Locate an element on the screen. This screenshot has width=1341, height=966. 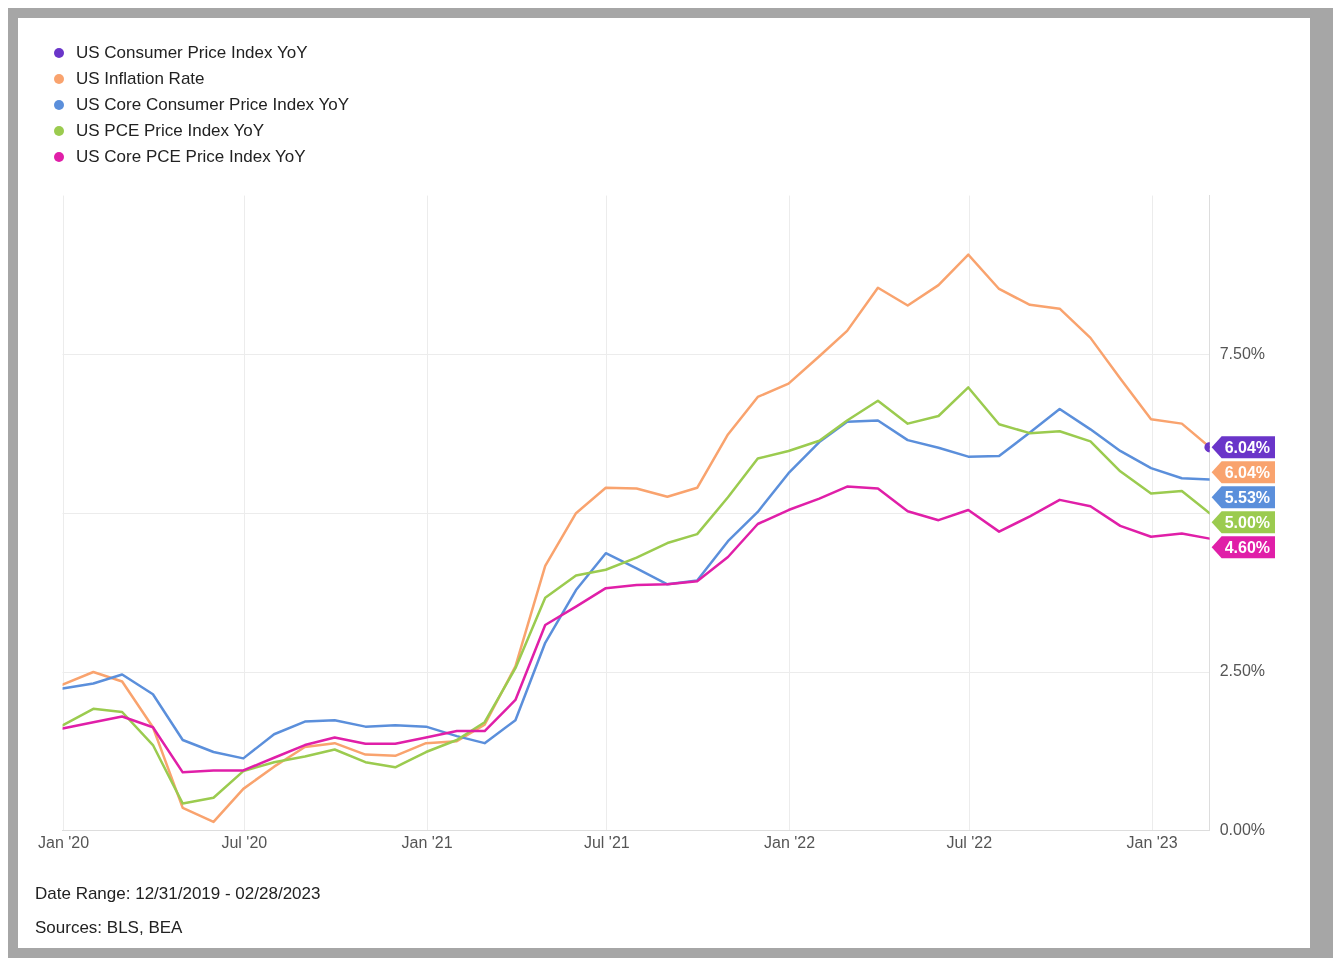
legend-label: US Inflation Rate is located at coordinates (140, 79).